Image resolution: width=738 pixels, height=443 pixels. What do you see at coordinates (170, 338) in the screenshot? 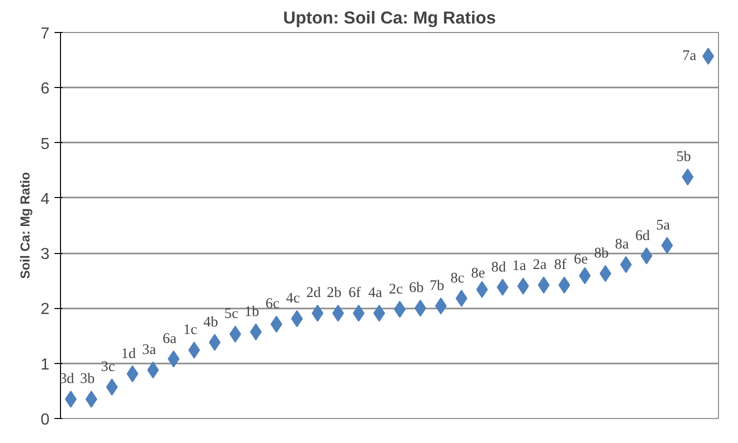
I see `annotation: 6a` at bounding box center [170, 338].